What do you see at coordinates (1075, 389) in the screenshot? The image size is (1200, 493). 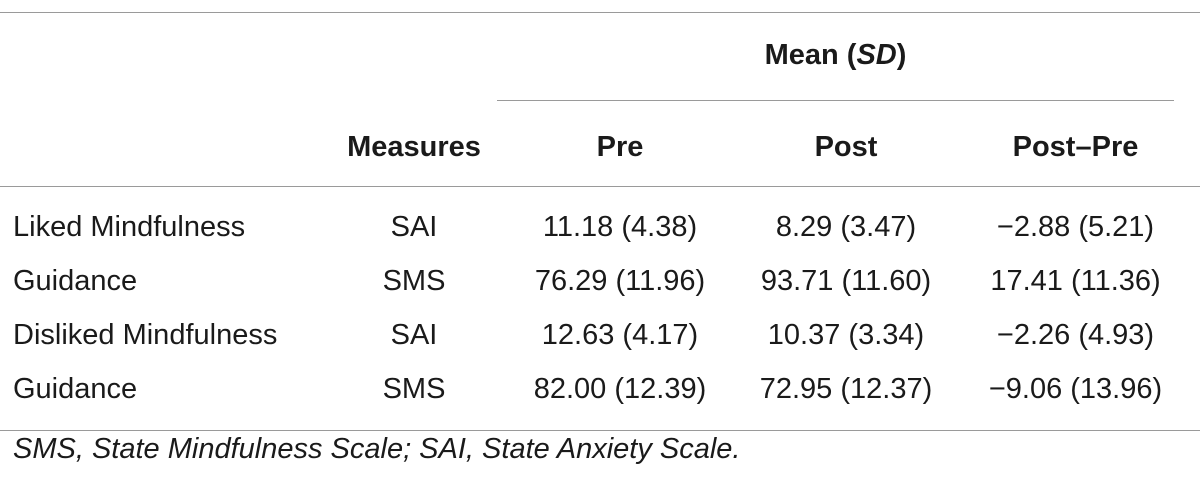 I see `row-diff-value: −9.06 (13.96)` at bounding box center [1075, 389].